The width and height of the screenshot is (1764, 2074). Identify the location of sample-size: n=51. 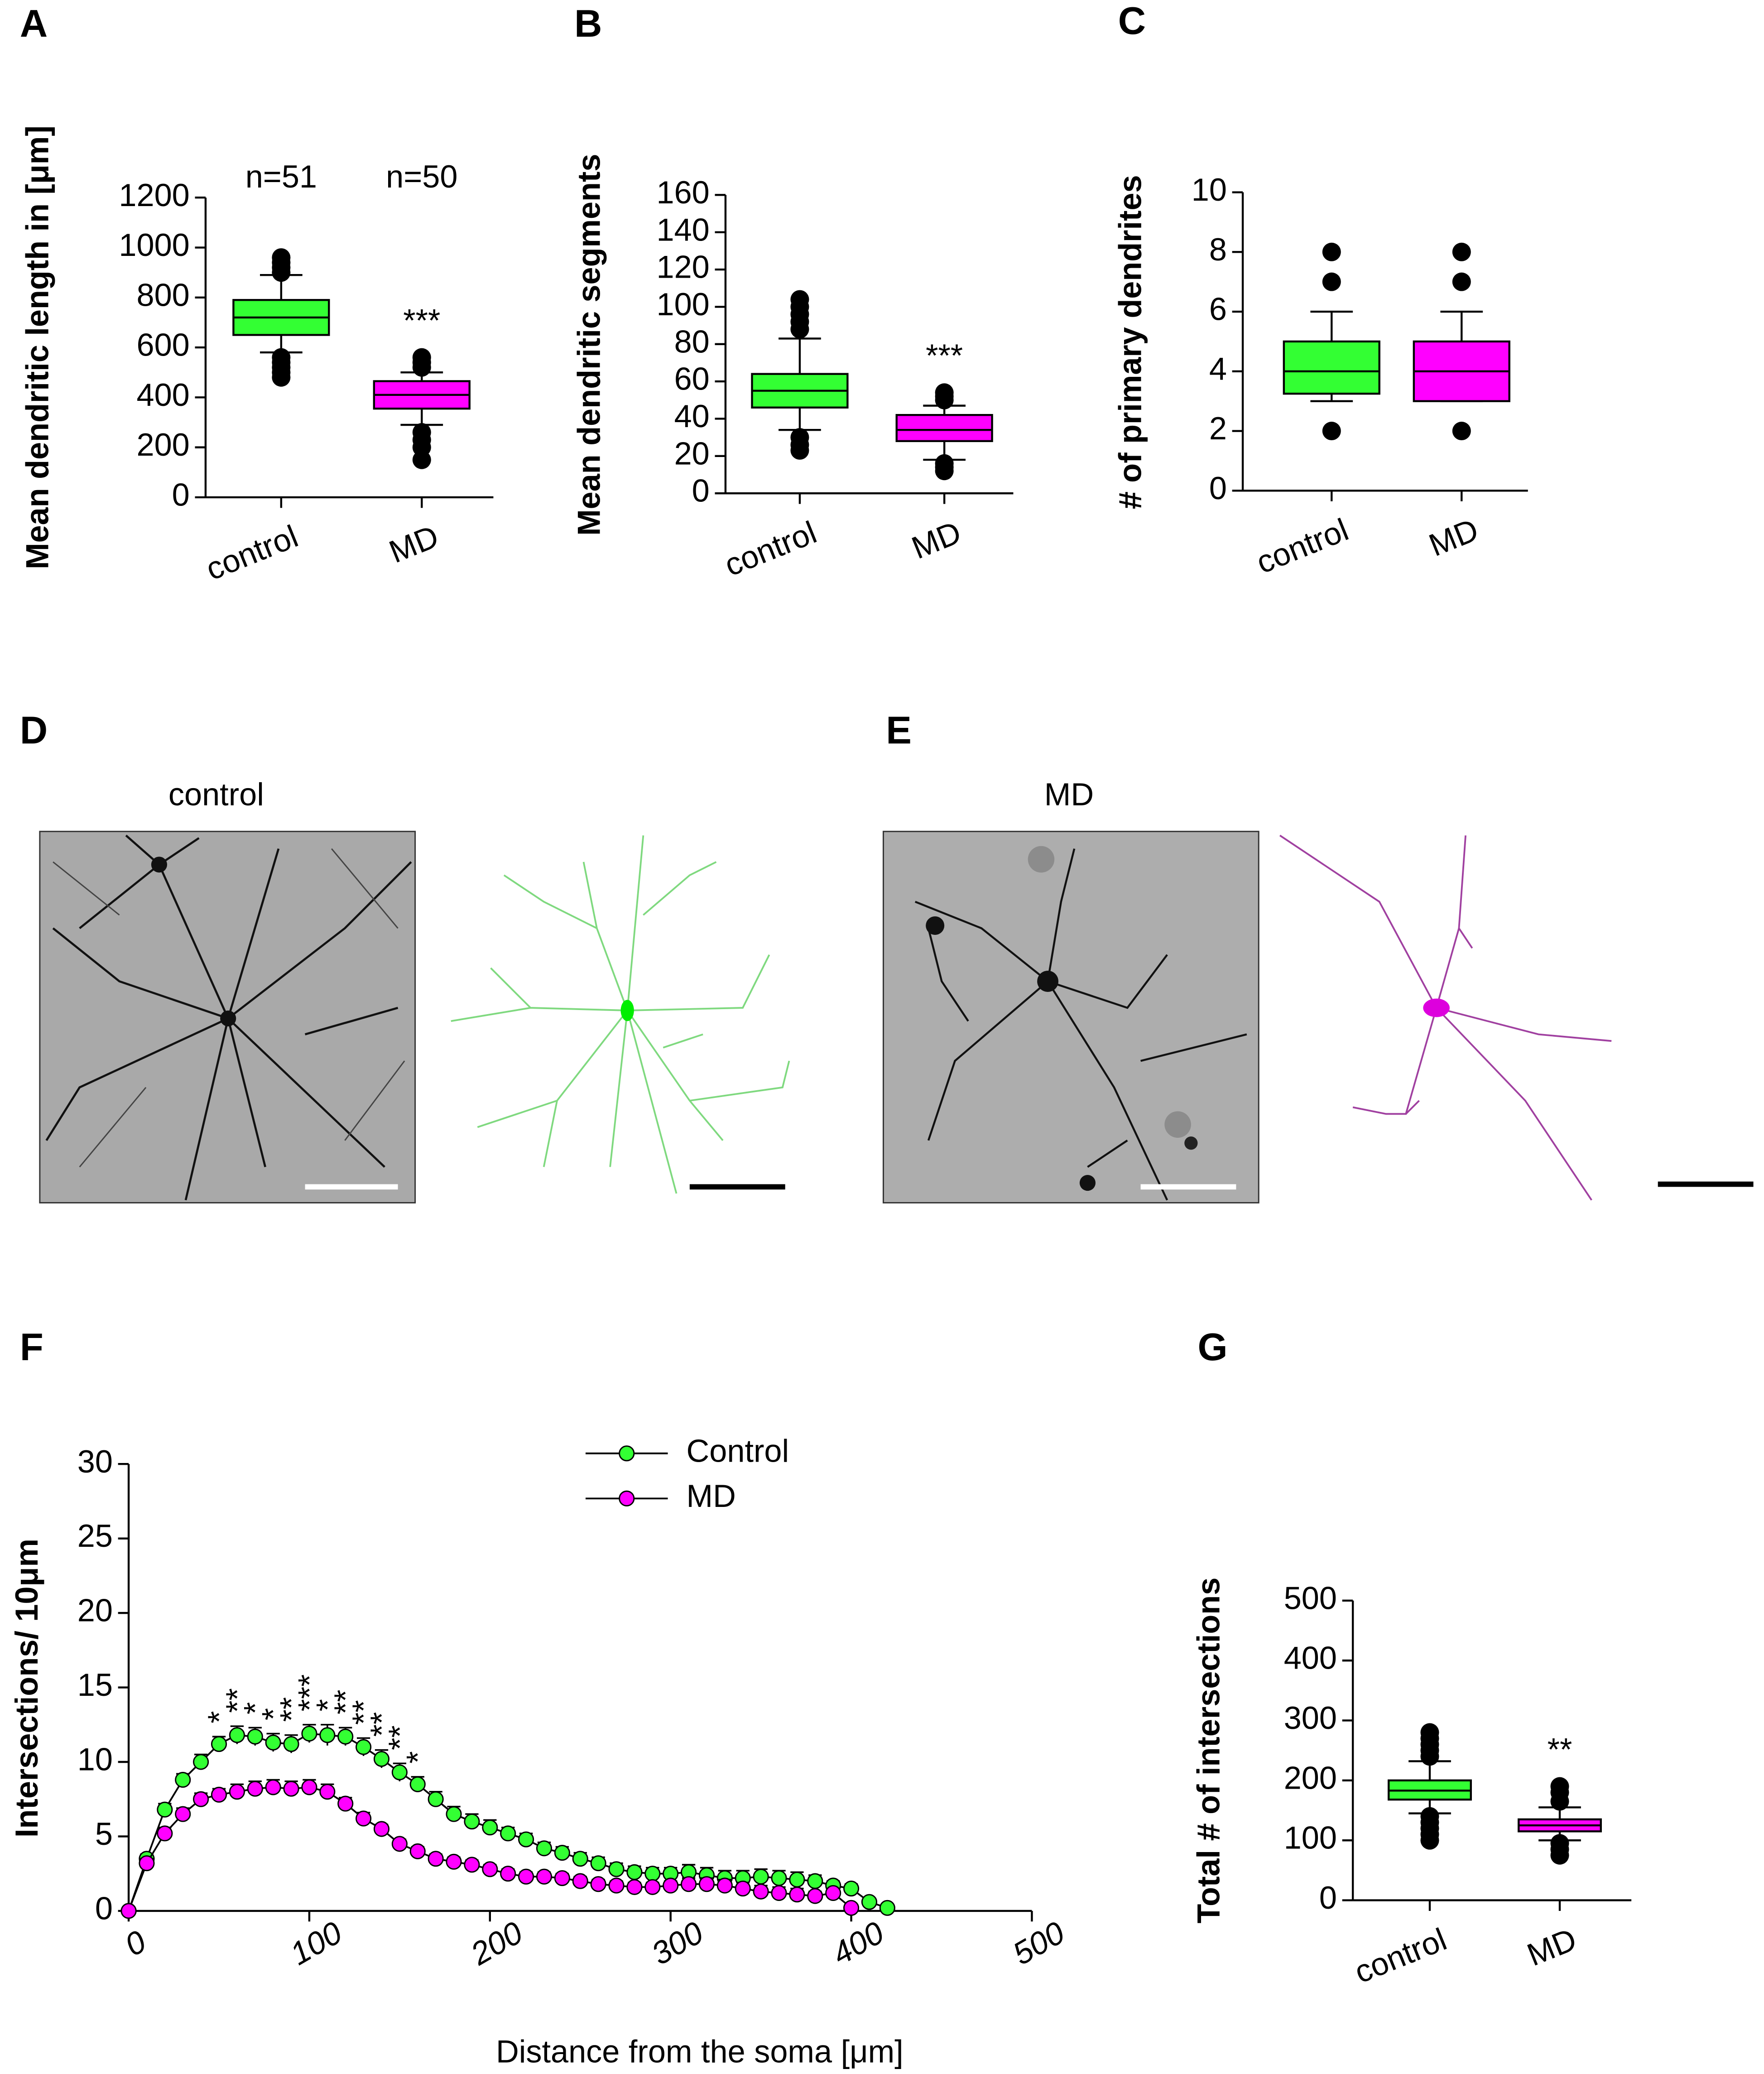
(281, 176).